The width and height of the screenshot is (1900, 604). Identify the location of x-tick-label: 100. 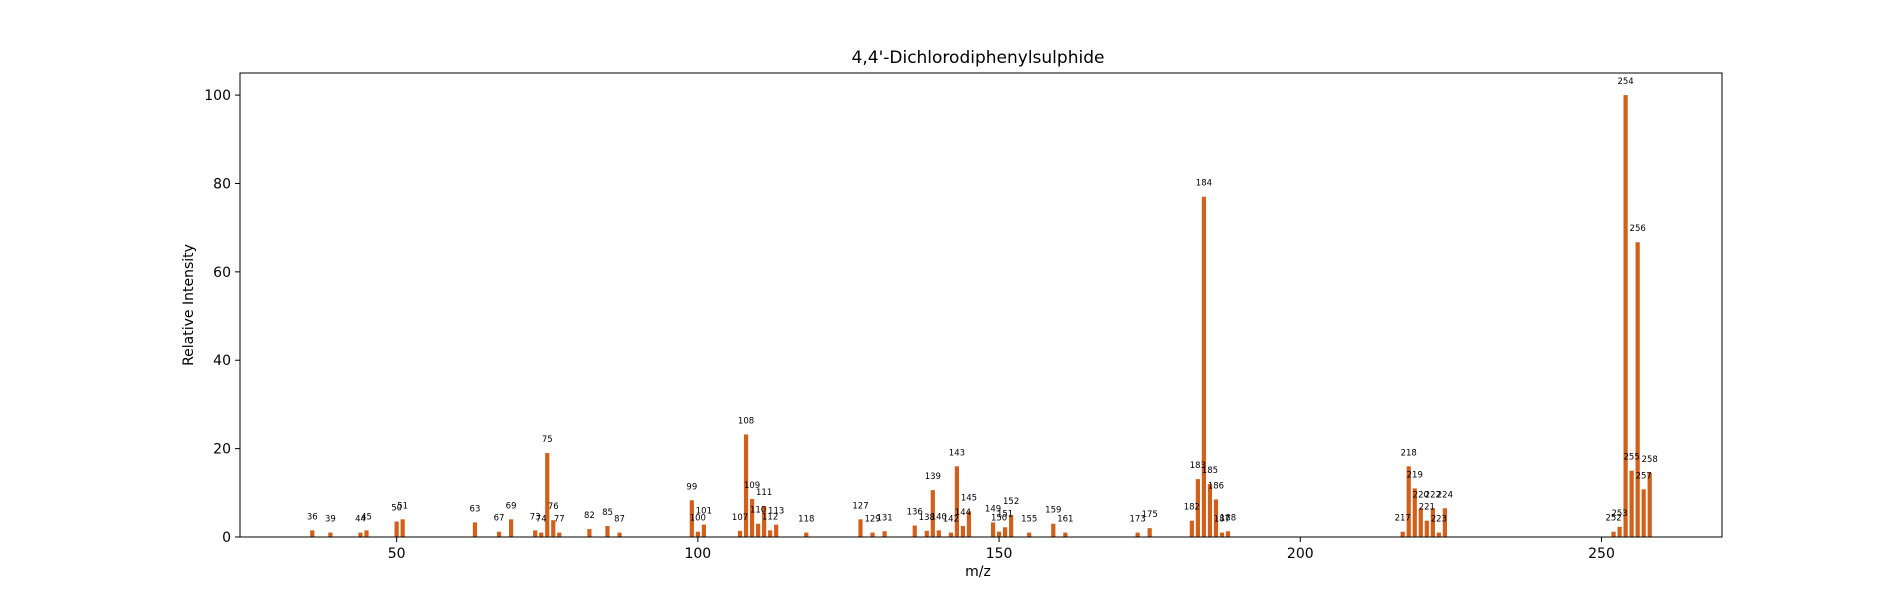
(697, 554).